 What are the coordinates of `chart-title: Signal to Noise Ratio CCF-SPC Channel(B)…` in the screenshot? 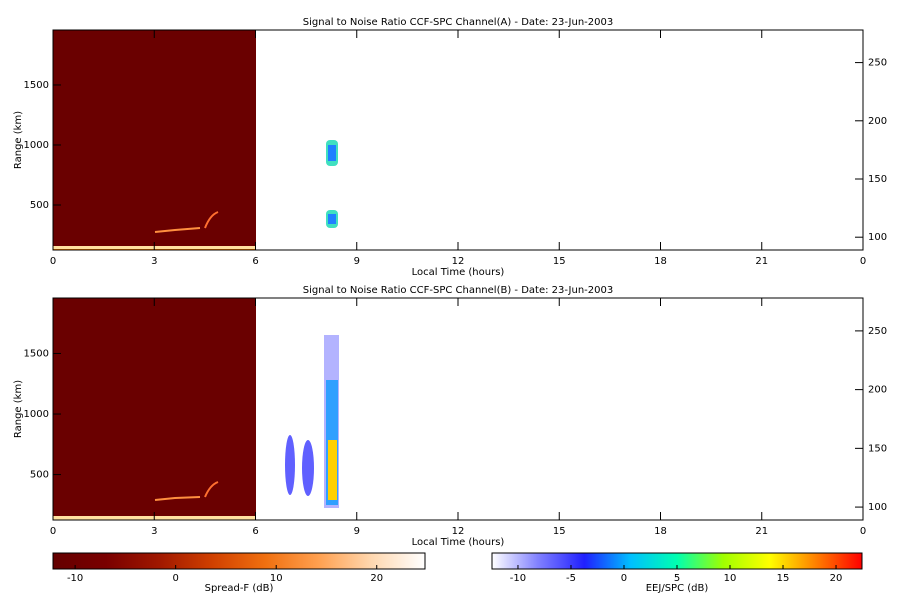 It's located at (458, 290).